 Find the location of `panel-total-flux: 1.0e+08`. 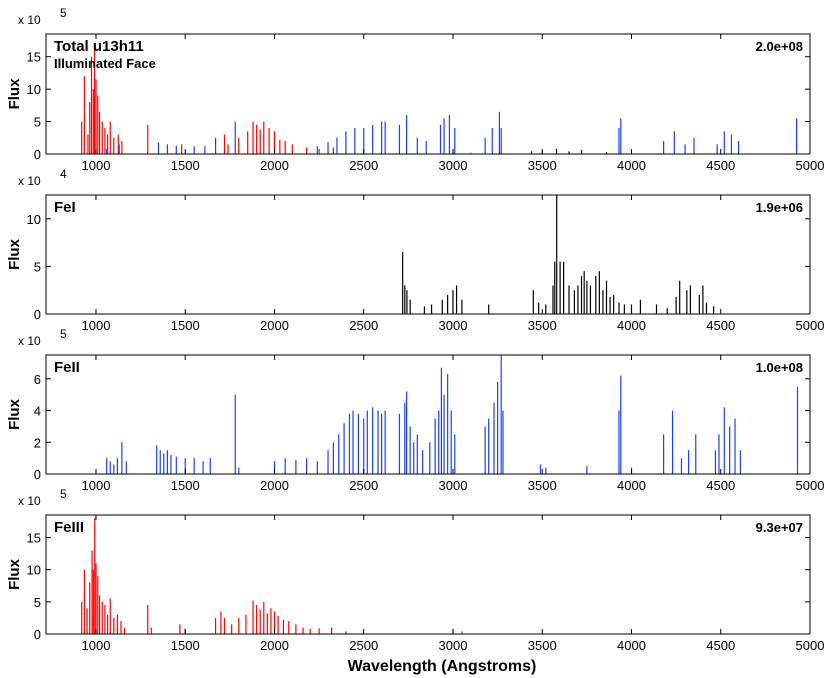

panel-total-flux: 1.0e+08 is located at coordinates (779, 367).